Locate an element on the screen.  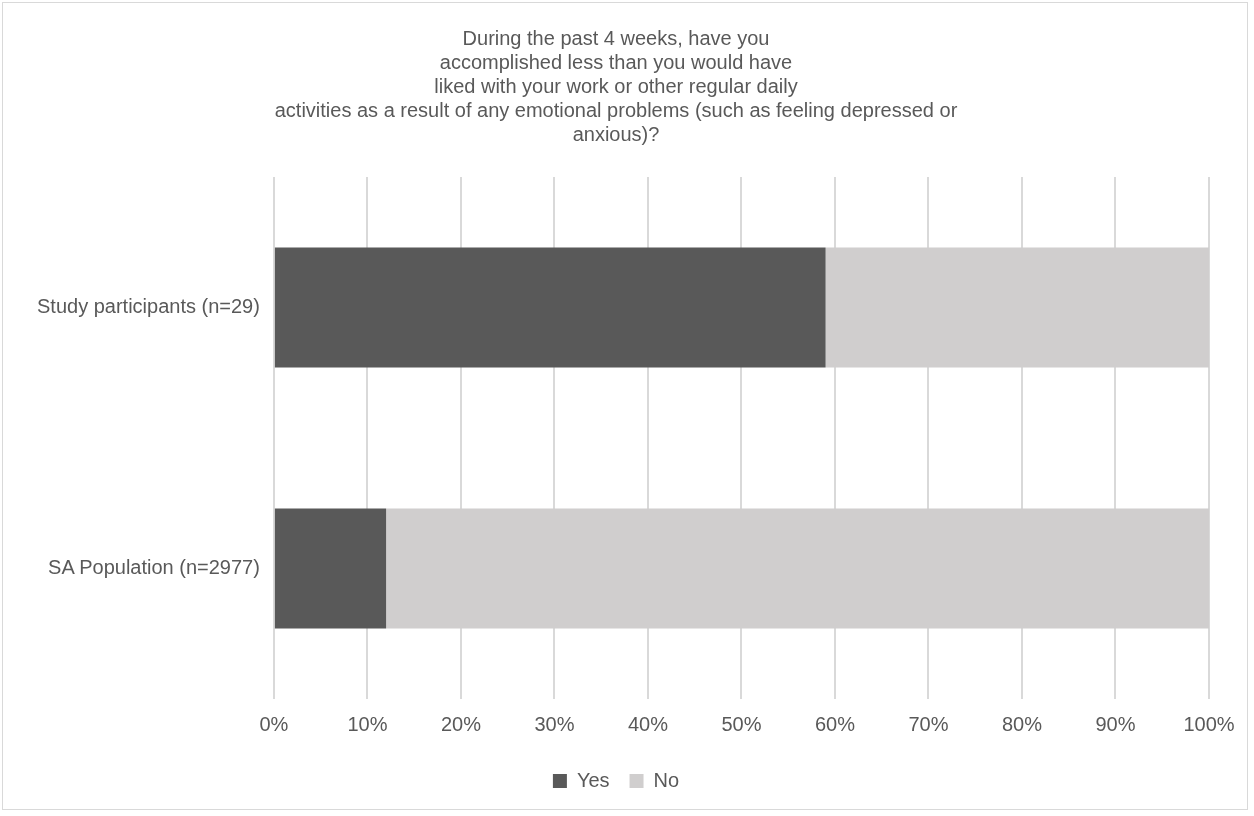
x-tick-label: 50% is located at coordinates (741, 723).